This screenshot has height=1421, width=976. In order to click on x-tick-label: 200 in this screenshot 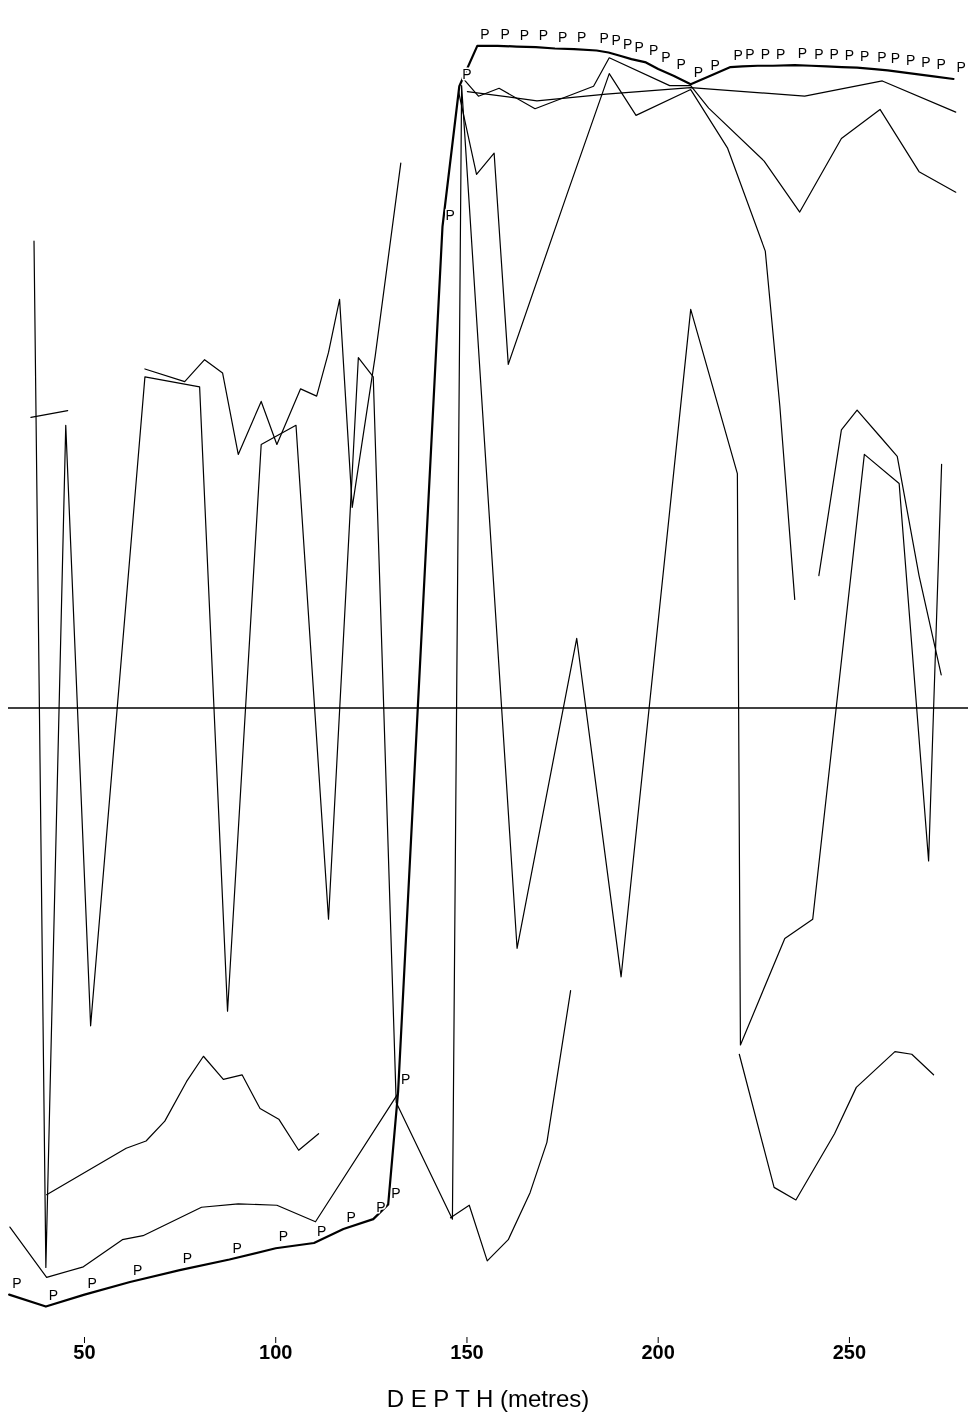, I will do `click(658, 1352)`.